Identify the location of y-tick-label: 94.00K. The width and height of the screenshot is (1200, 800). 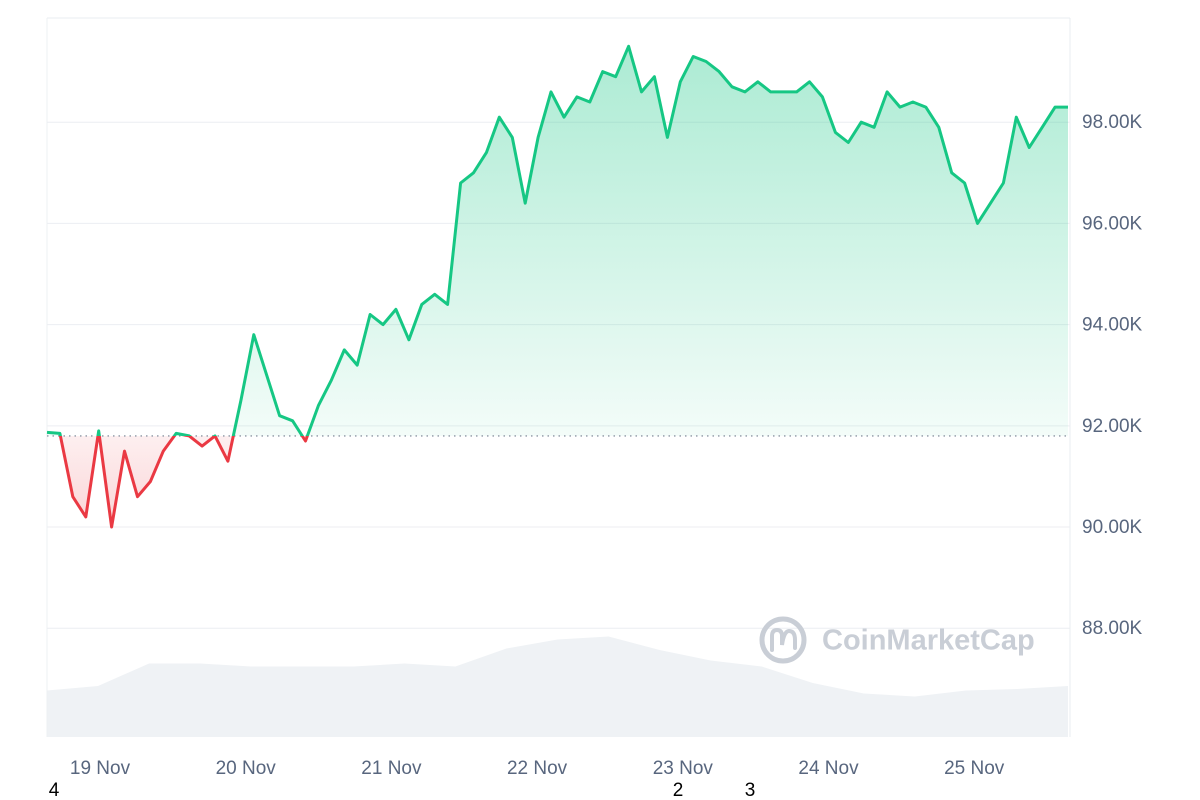
(1112, 325).